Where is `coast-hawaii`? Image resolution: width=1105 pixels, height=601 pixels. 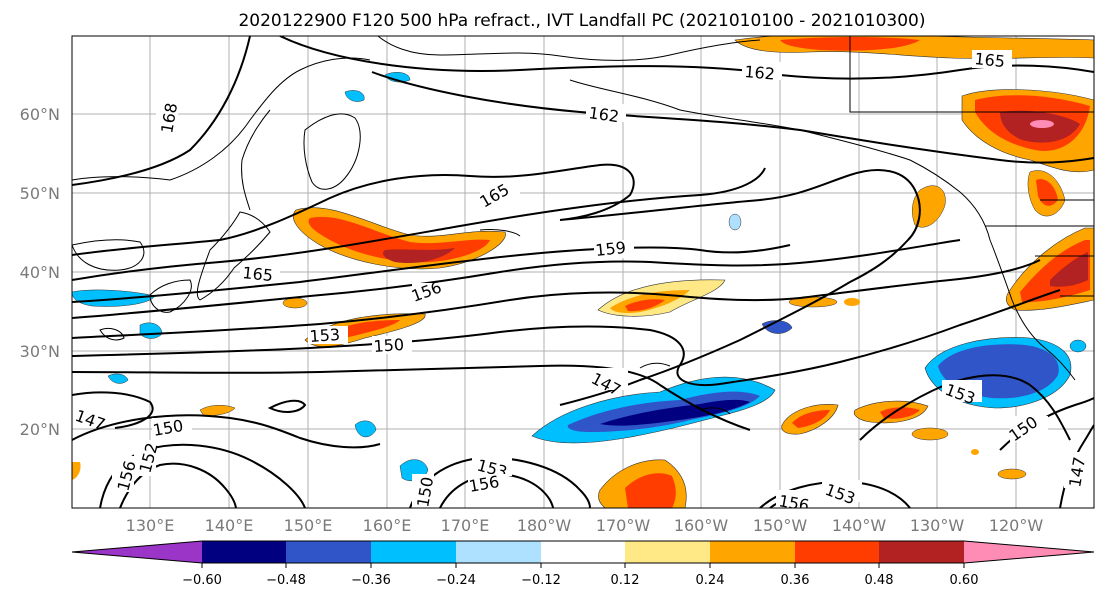
coast-hawaii is located at coordinates (655, 365).